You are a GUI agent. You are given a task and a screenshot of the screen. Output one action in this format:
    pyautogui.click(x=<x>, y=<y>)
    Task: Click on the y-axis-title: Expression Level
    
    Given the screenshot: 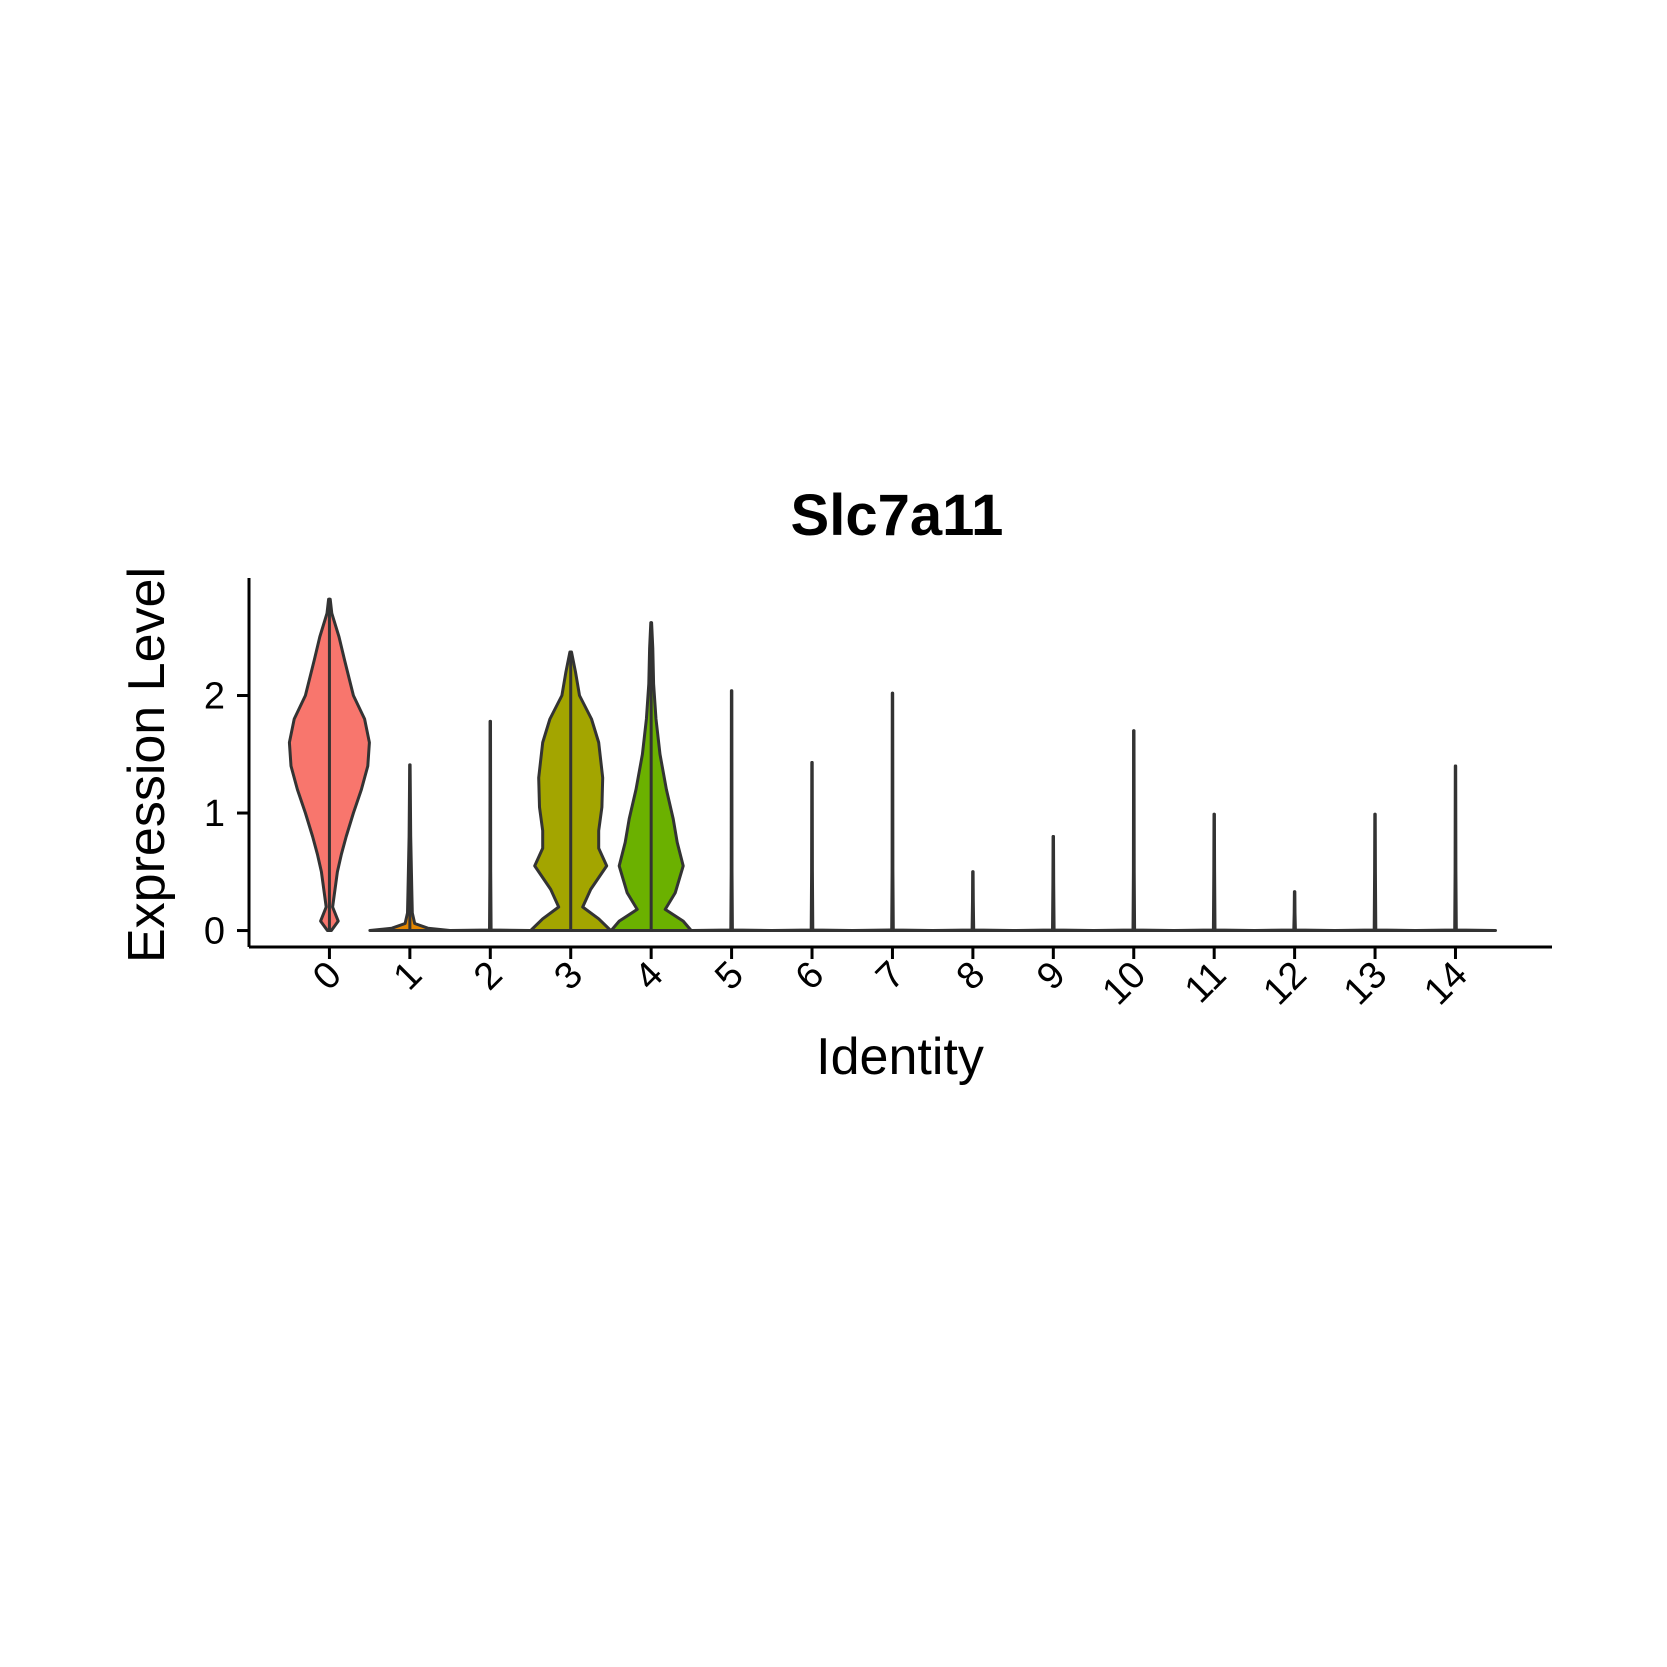 What is the action you would take?
    pyautogui.click(x=147, y=765)
    